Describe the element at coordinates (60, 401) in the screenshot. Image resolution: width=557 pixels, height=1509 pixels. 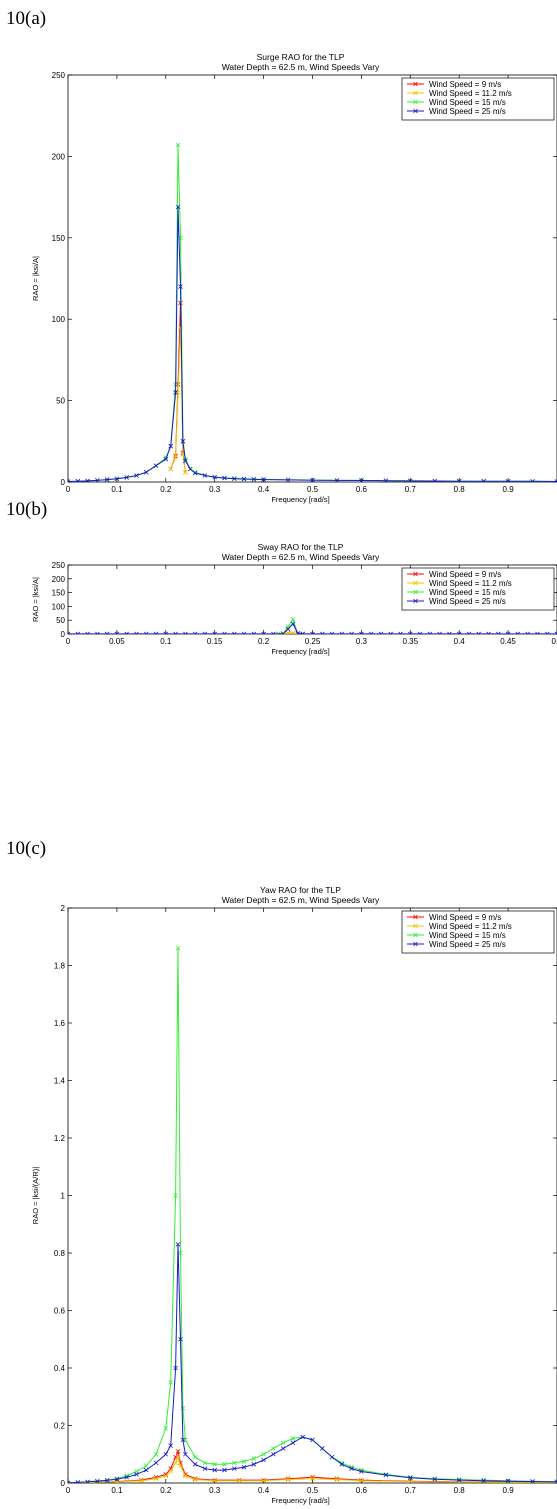
I see `y-tick-label: 50` at that location.